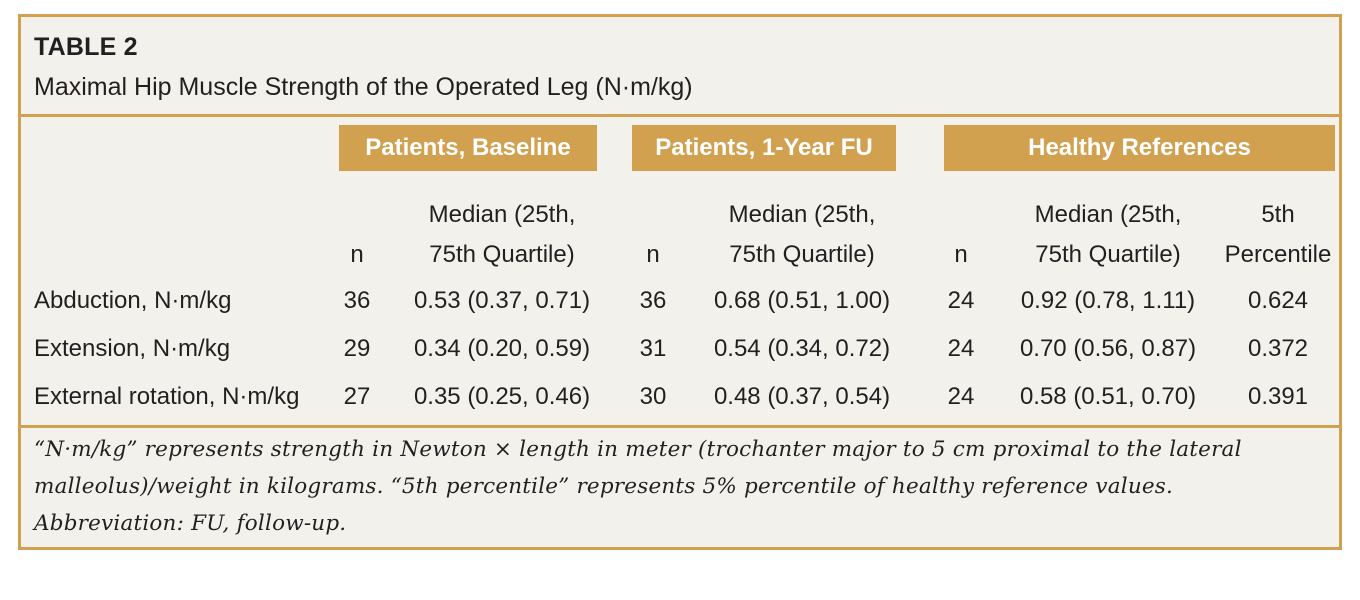  What do you see at coordinates (1278, 214) in the screenshot?
I see `col-header-percentile-line1: 5th` at bounding box center [1278, 214].